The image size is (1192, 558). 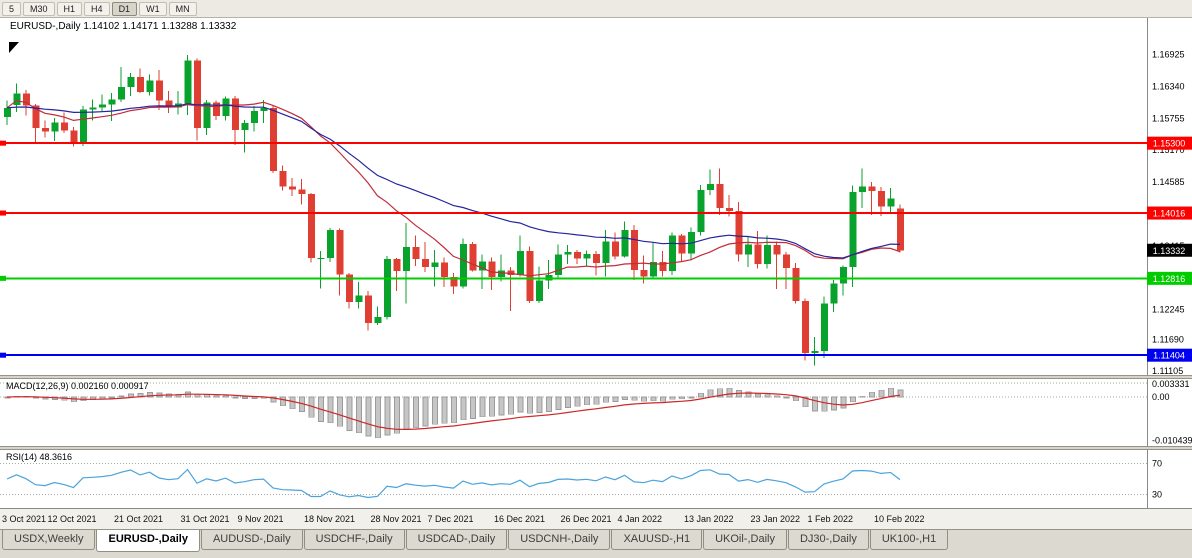 What do you see at coordinates (354, 540) in the screenshot?
I see `chart-tab-usdchf-daily: USDCHF-,Daily` at bounding box center [354, 540].